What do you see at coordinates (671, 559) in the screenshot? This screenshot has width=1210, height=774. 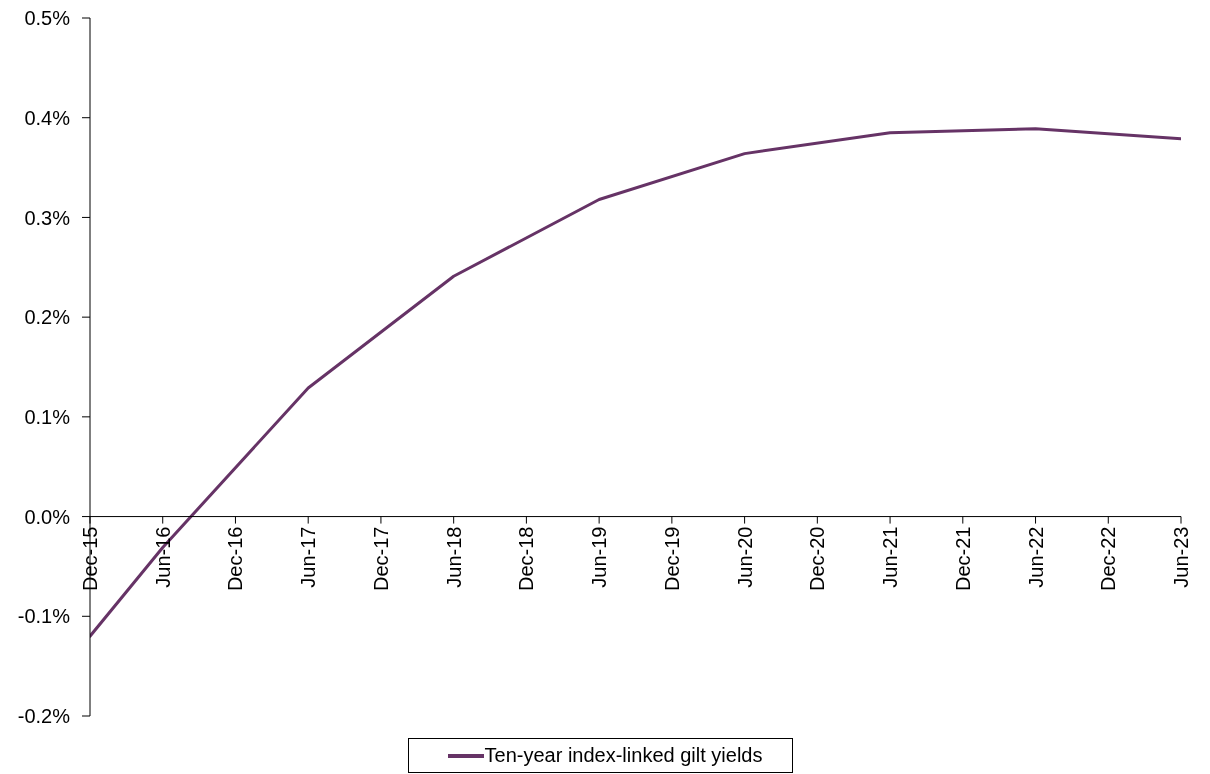 I see `x-tick-label: Dec-19` at bounding box center [671, 559].